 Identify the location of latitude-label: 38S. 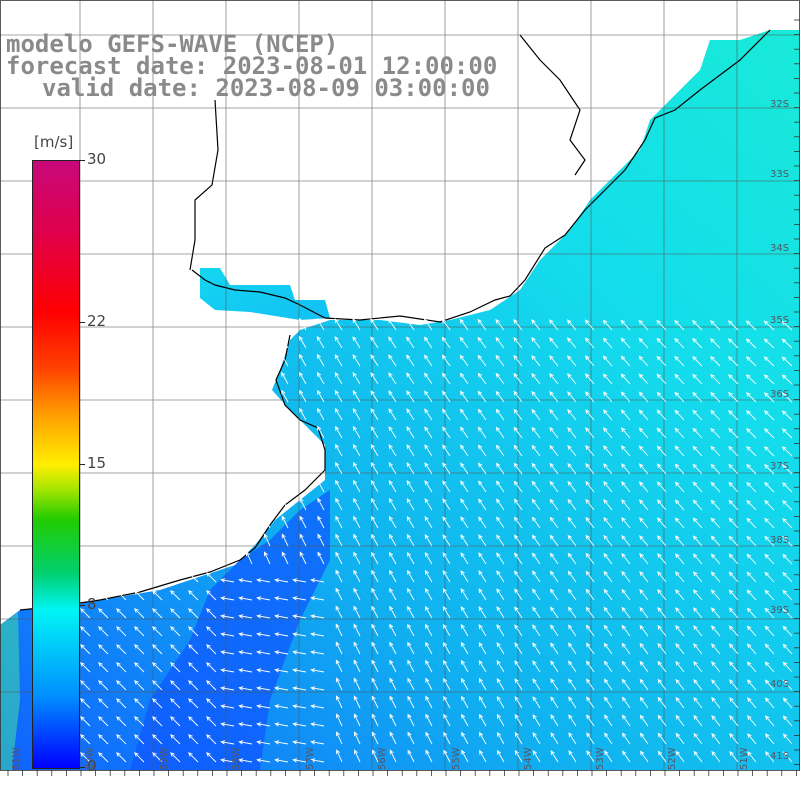
(780, 540).